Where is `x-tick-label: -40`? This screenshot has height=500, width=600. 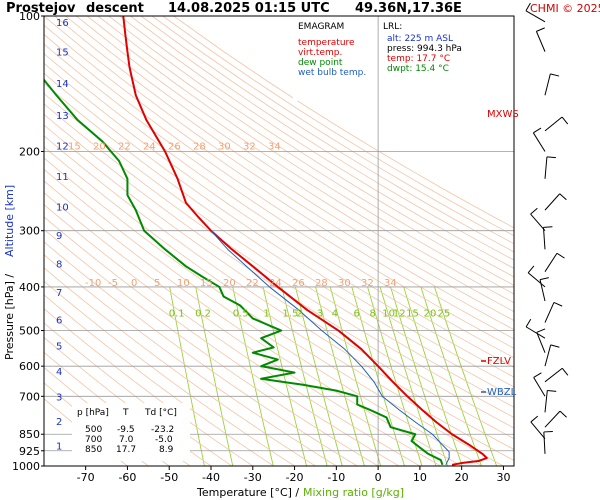
x-tick-label: -40 is located at coordinates (211, 477).